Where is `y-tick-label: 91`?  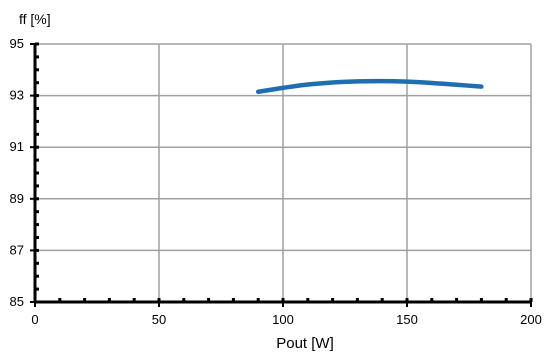 y-tick-label: 91 is located at coordinates (17, 146).